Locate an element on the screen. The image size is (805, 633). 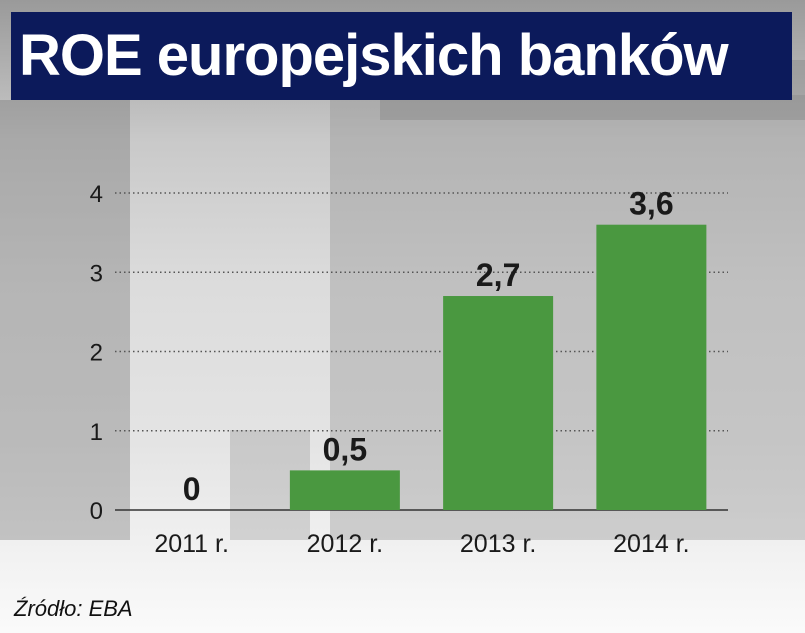
y-tick-label: 1 is located at coordinates (96, 432).